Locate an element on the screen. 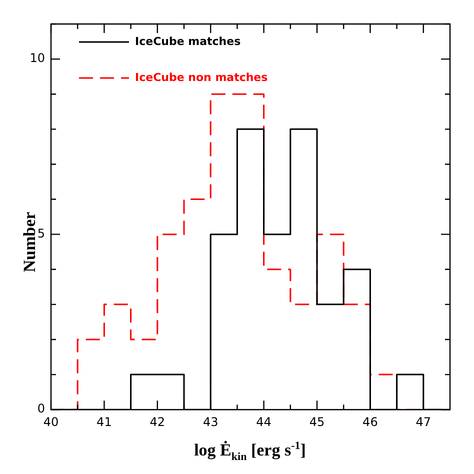  x-tick-label: 44 is located at coordinates (264, 421).